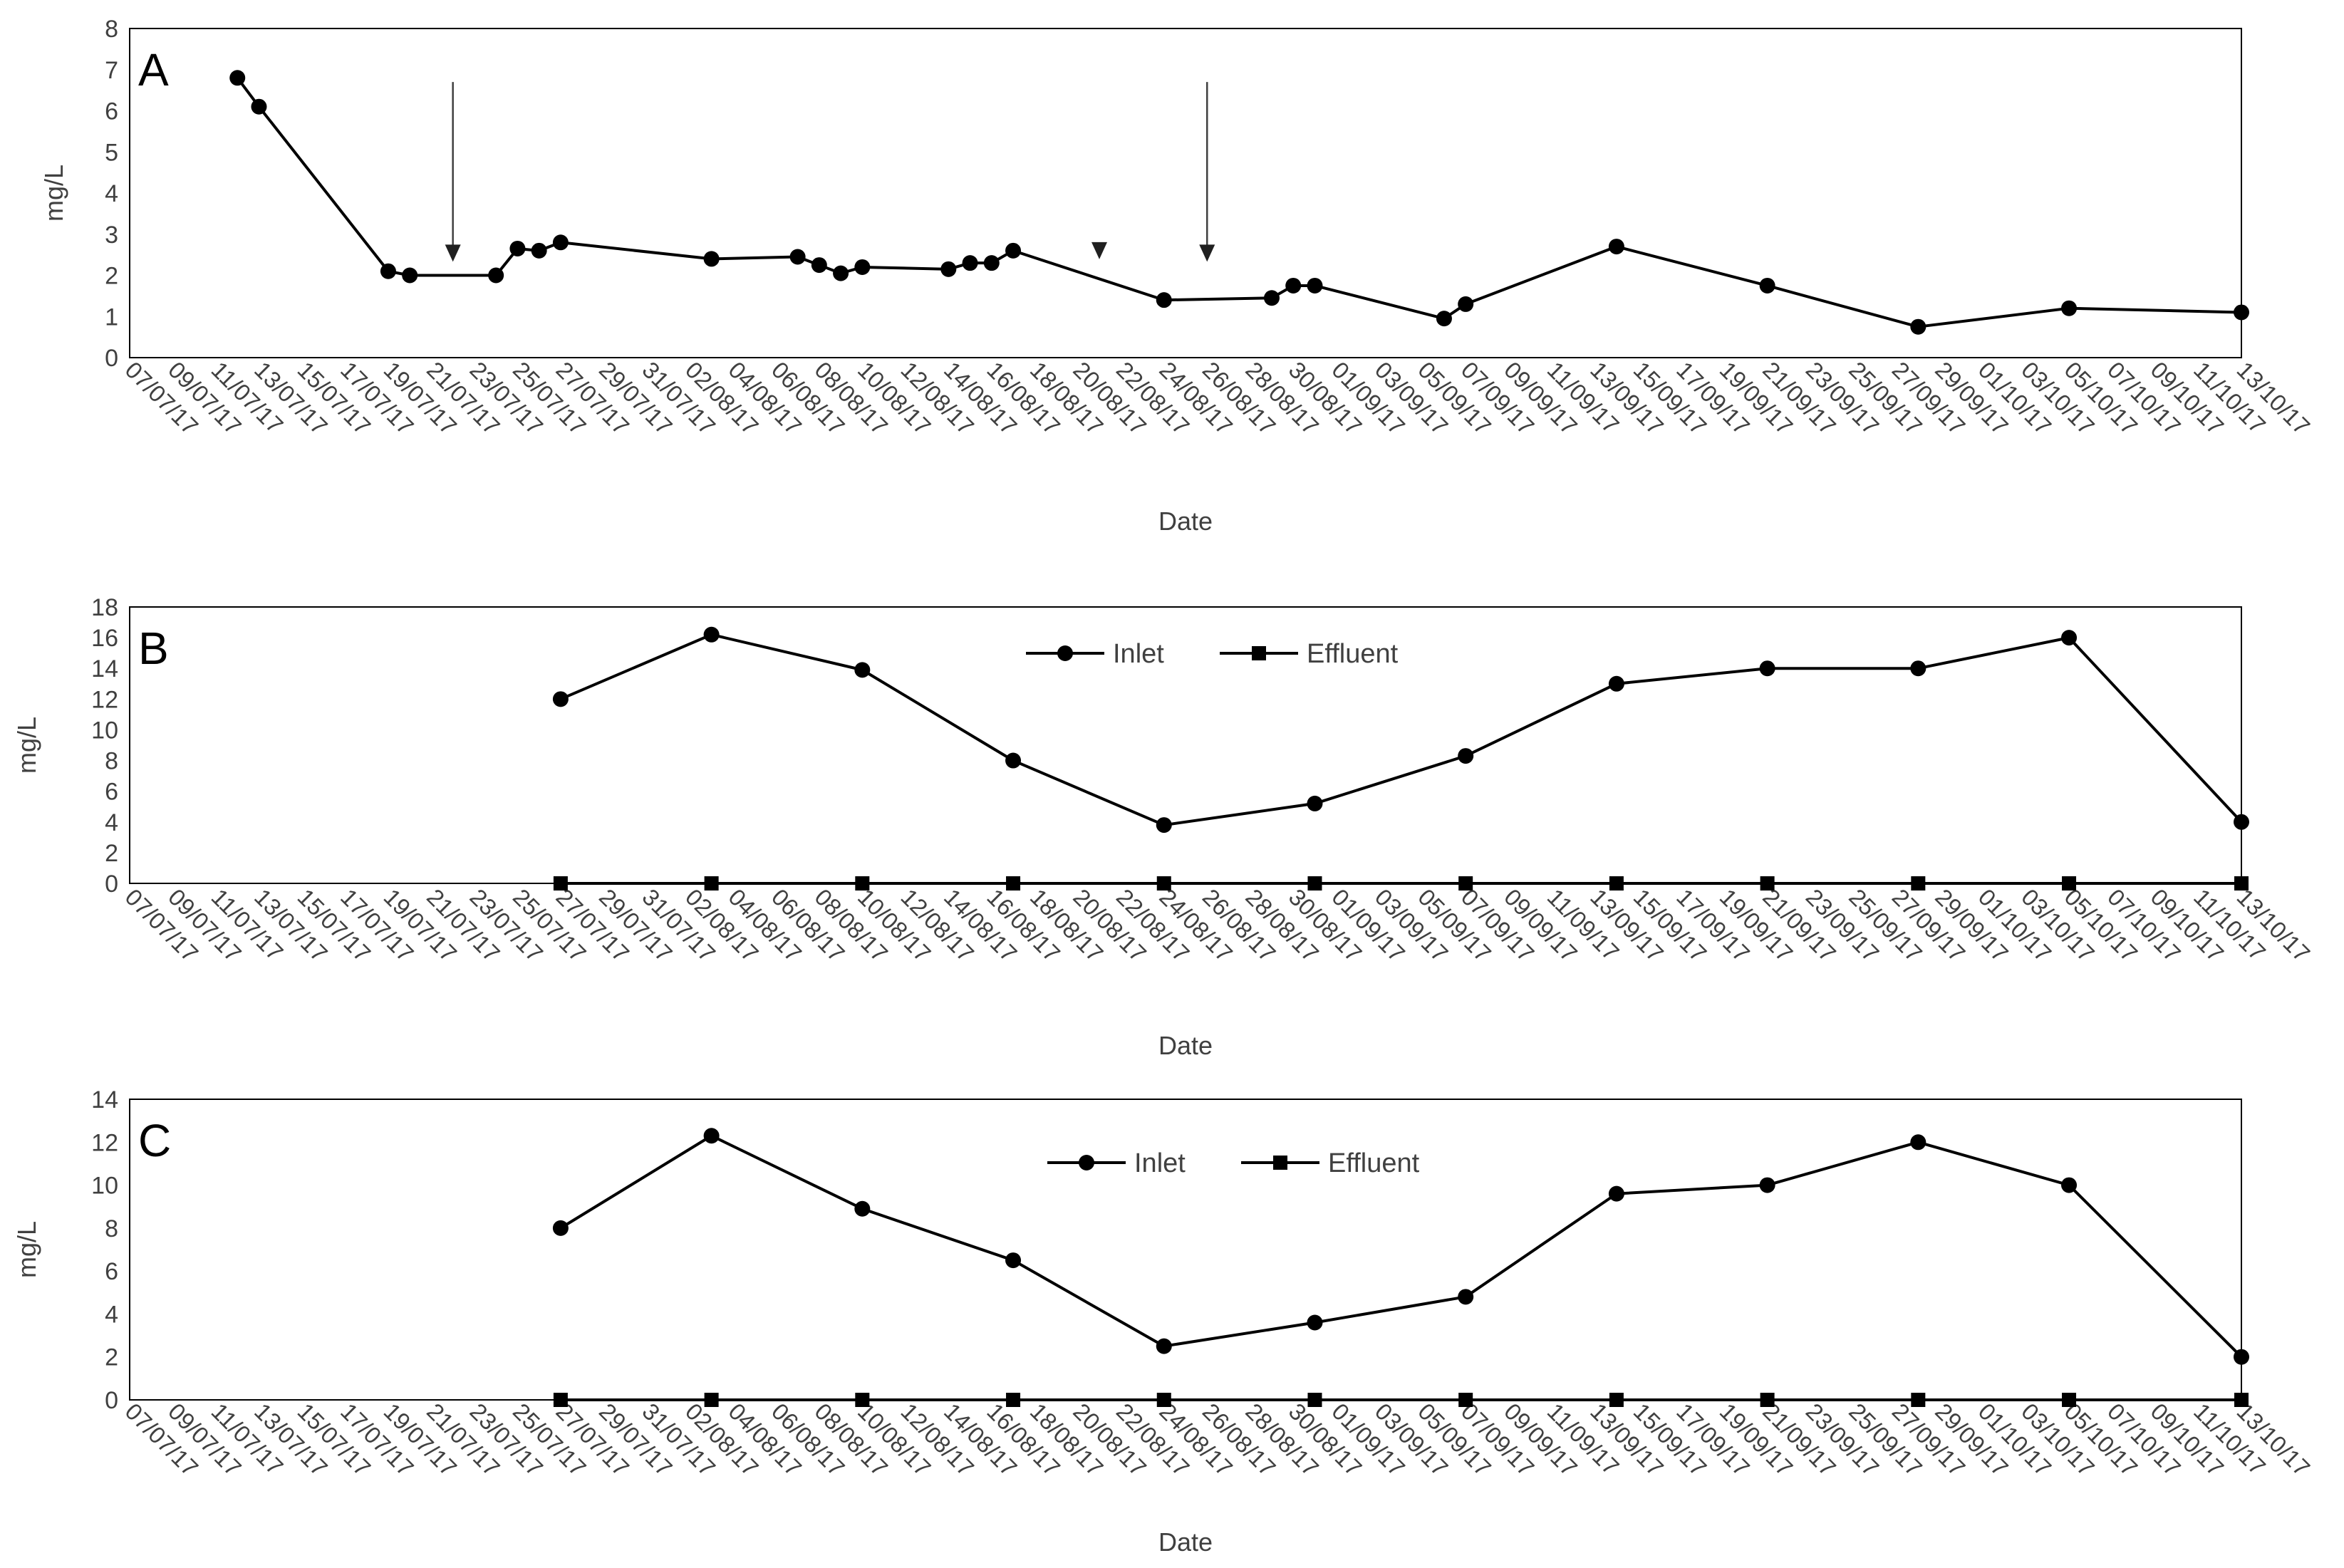  What do you see at coordinates (1185, 1542) in the screenshot?
I see `x-axis-title: Date` at bounding box center [1185, 1542].